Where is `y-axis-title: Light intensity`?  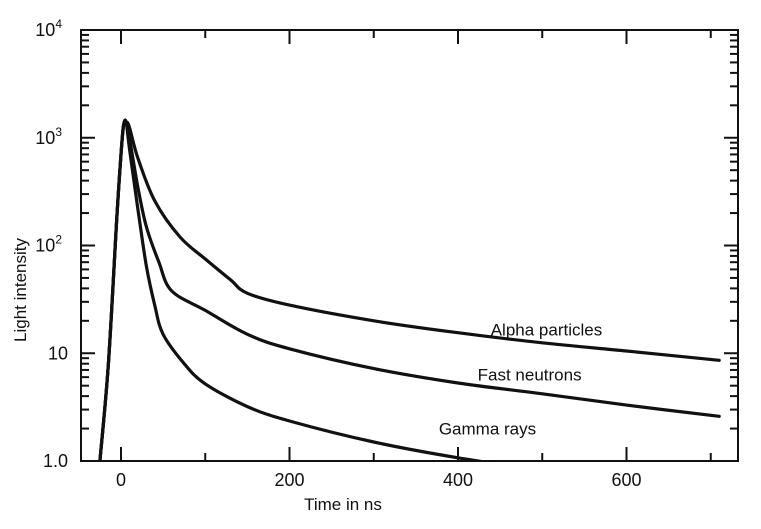 y-axis-title: Light intensity is located at coordinates (20, 290).